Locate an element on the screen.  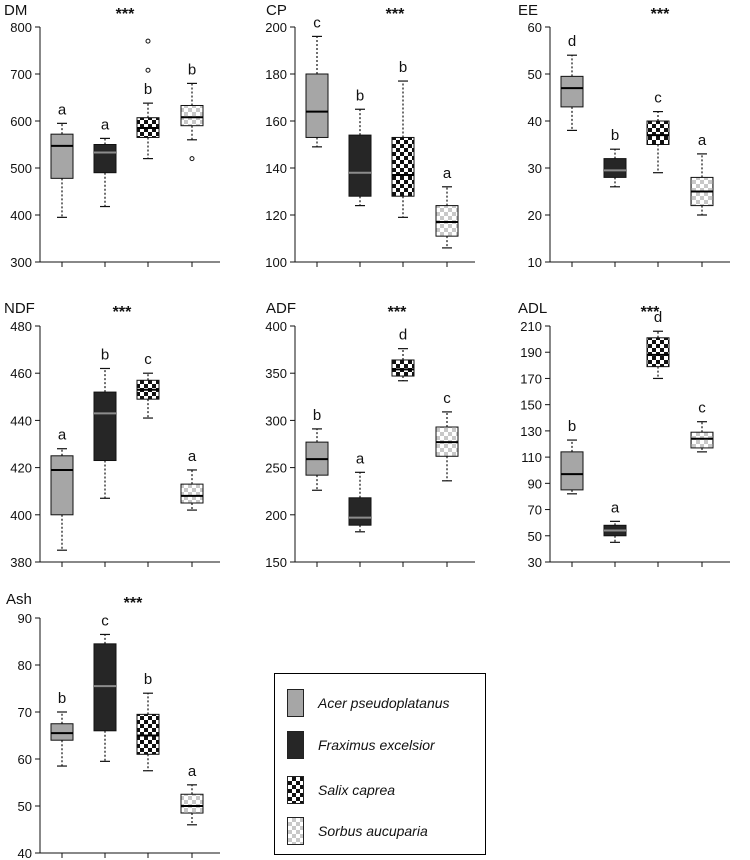
legend-label: Sorbus aucuparia is located at coordinates (373, 831).